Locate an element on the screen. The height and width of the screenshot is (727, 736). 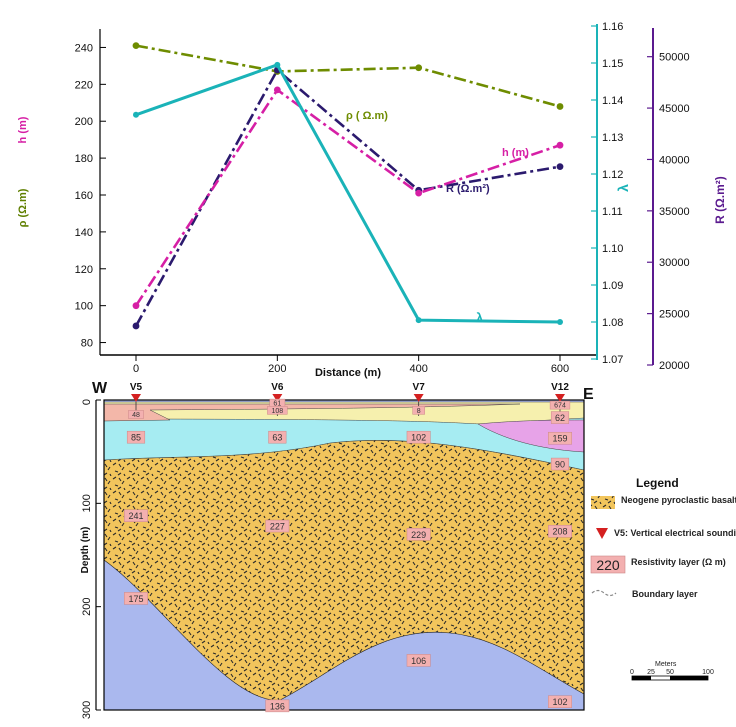
depth-tick-label: 100 is located at coordinates (87, 503).